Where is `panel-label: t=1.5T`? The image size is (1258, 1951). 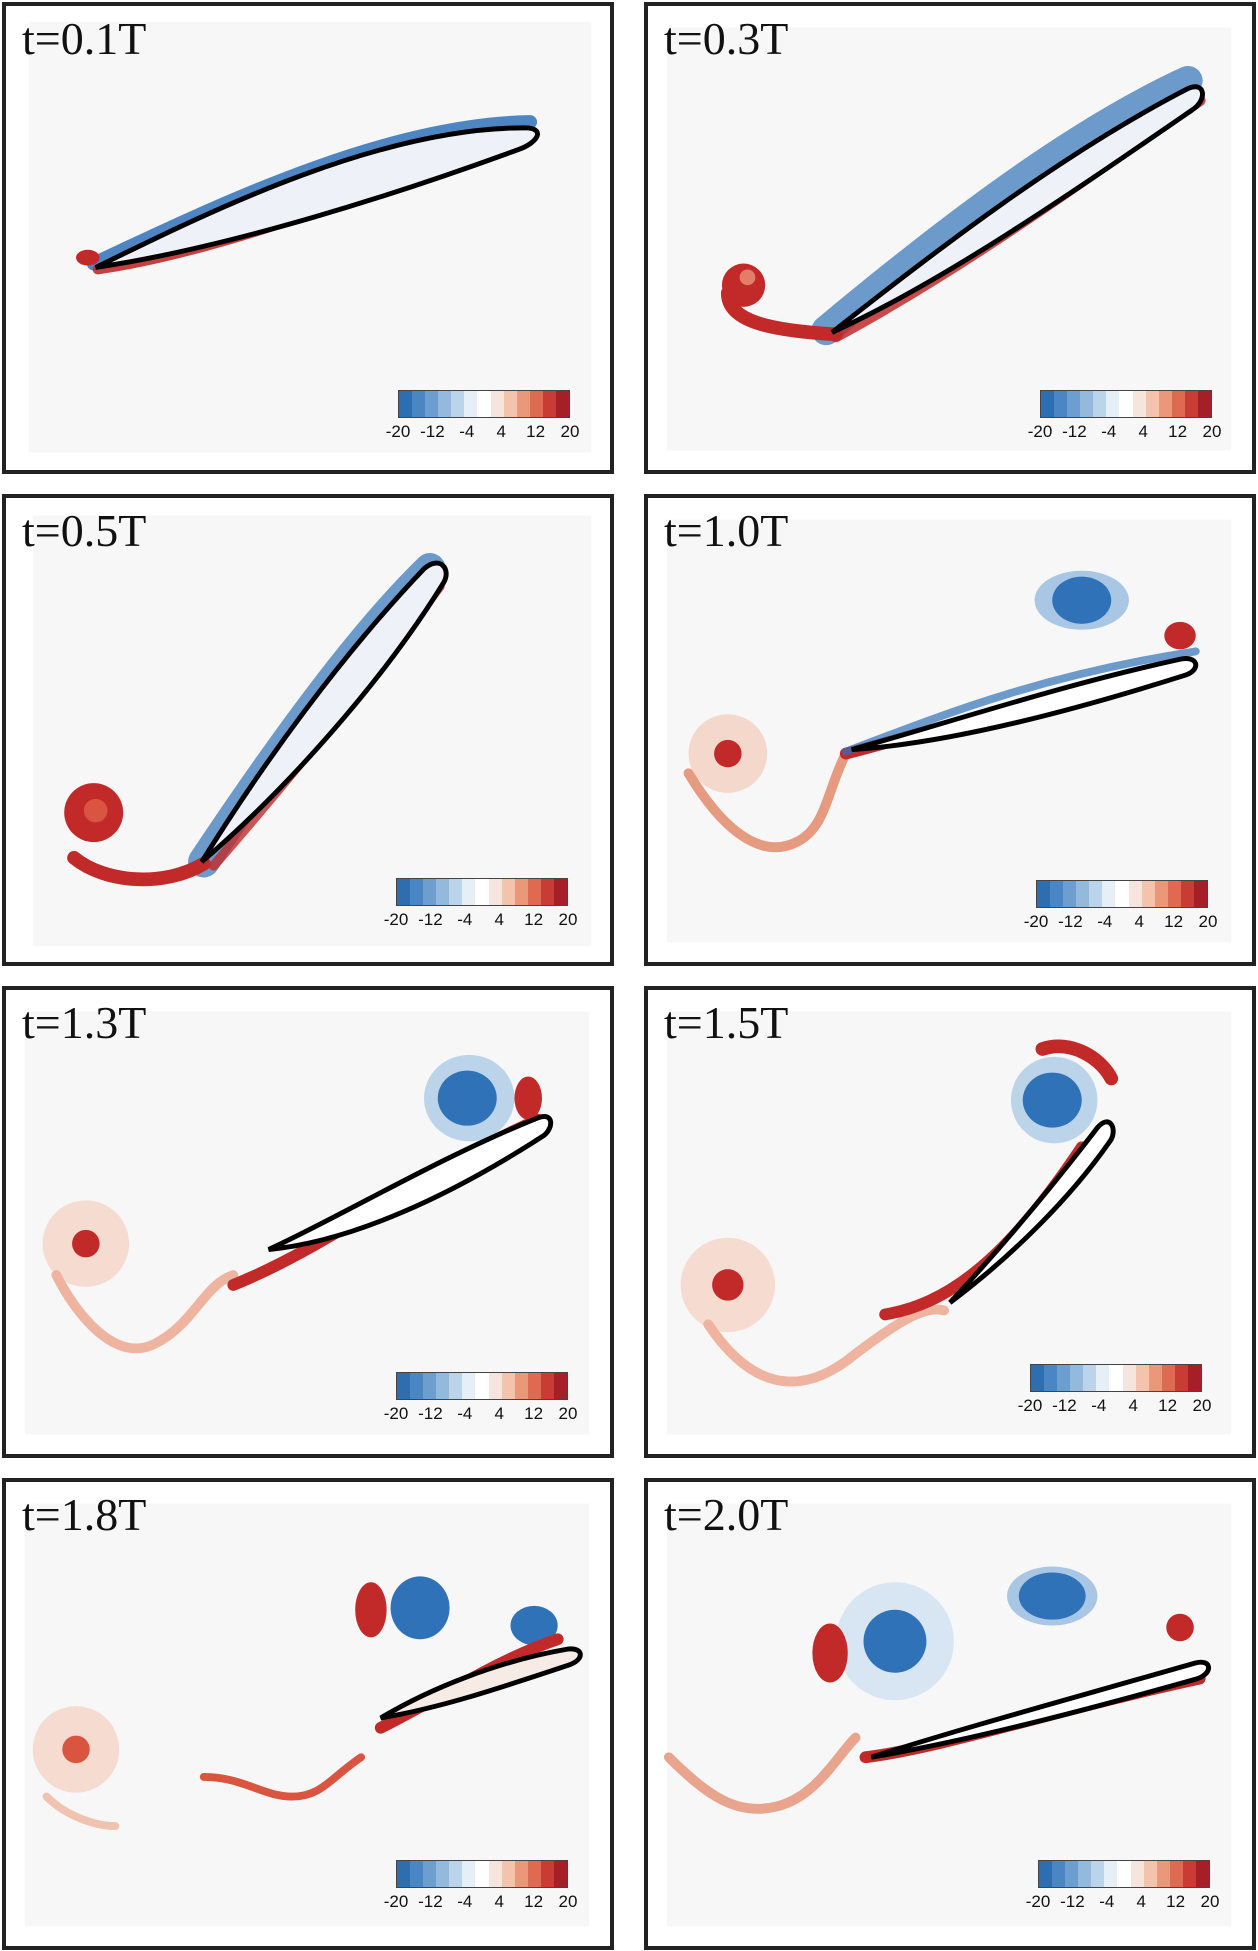 panel-label: t=1.5T is located at coordinates (726, 1022).